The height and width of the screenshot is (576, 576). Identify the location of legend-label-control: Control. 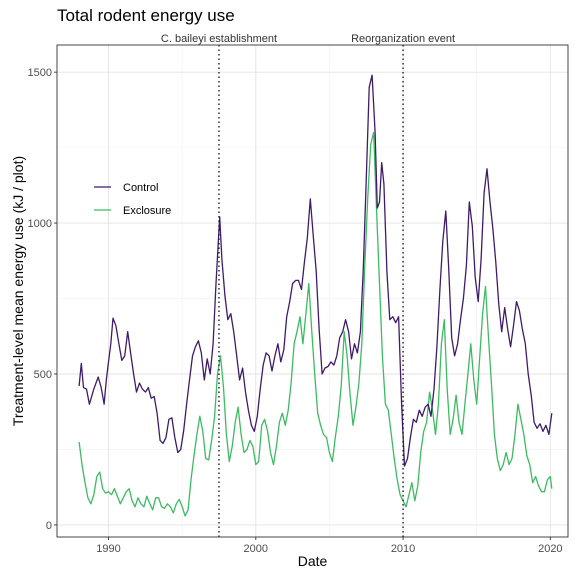
(140, 188).